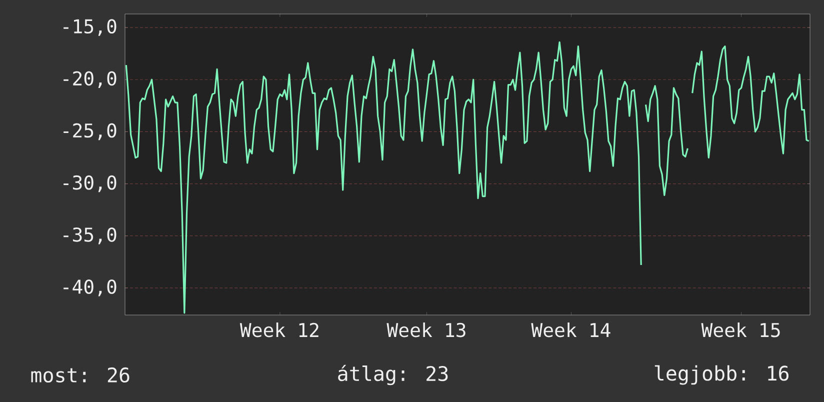 The width and height of the screenshot is (824, 402). Describe the element at coordinates (740, 330) in the screenshot. I see `x-tick-label: Week 15` at that location.